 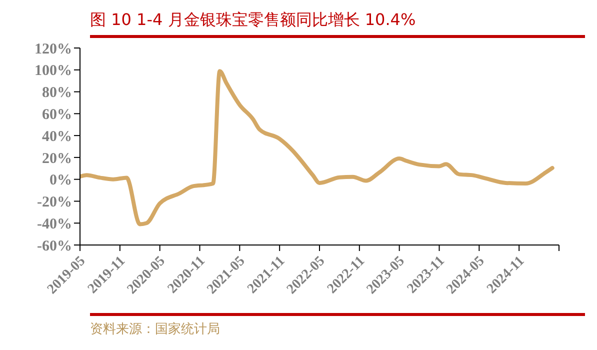 I want to click on y-tick-label: 80%, so click(x=57, y=93).